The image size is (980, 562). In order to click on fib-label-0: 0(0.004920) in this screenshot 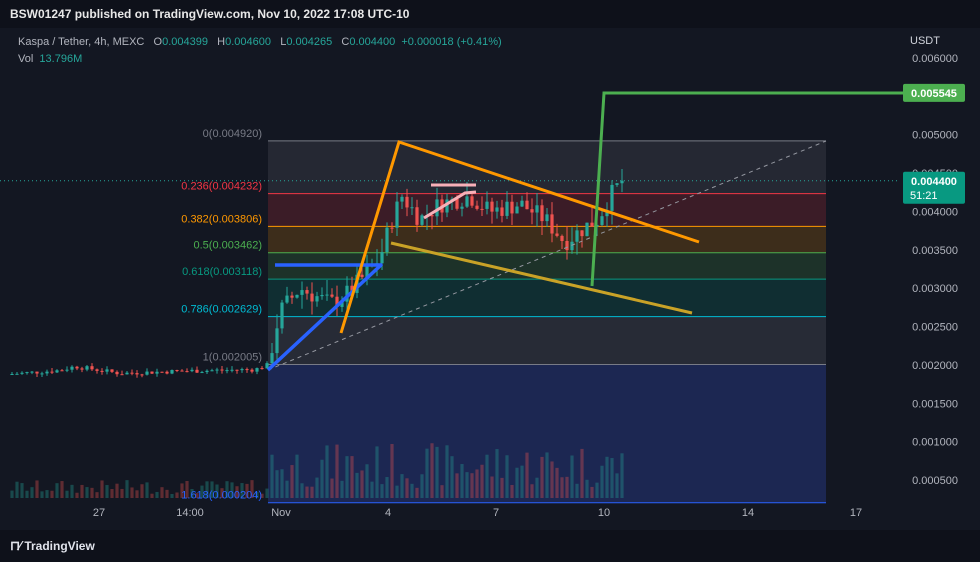, I will do `click(232, 134)`.